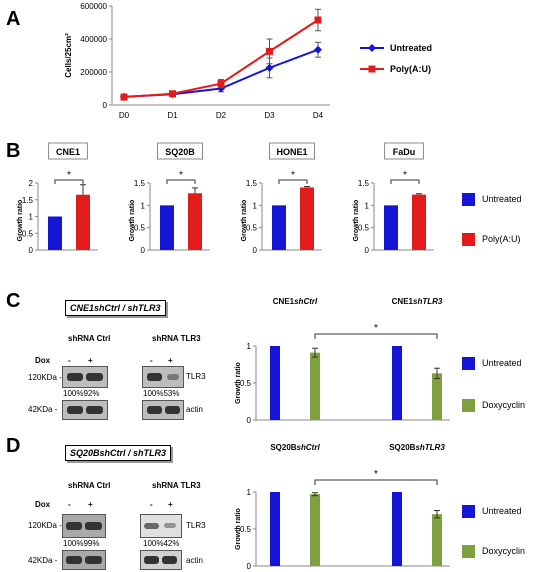 The image size is (550, 572). Describe the element at coordinates (163, 410) in the screenshot. I see `blot-actin-shtlr3` at that location.